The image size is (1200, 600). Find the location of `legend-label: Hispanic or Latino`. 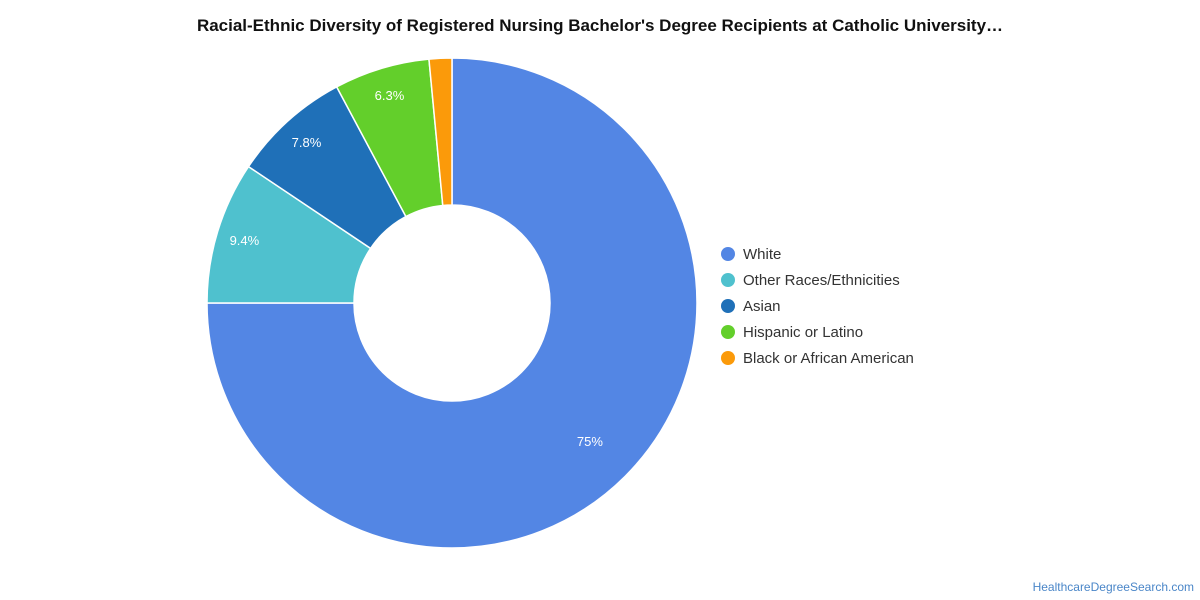

legend-label: Hispanic or Latino is located at coordinates (803, 332).